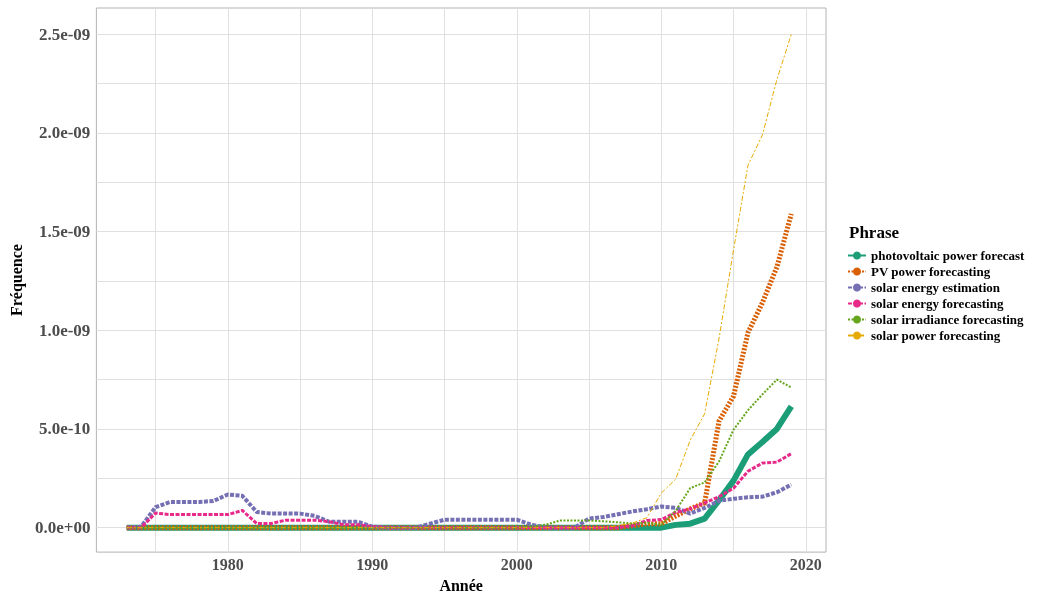 This screenshot has width=1049, height=598. Describe the element at coordinates (874, 232) in the screenshot. I see `legend-title: Phrase` at that location.